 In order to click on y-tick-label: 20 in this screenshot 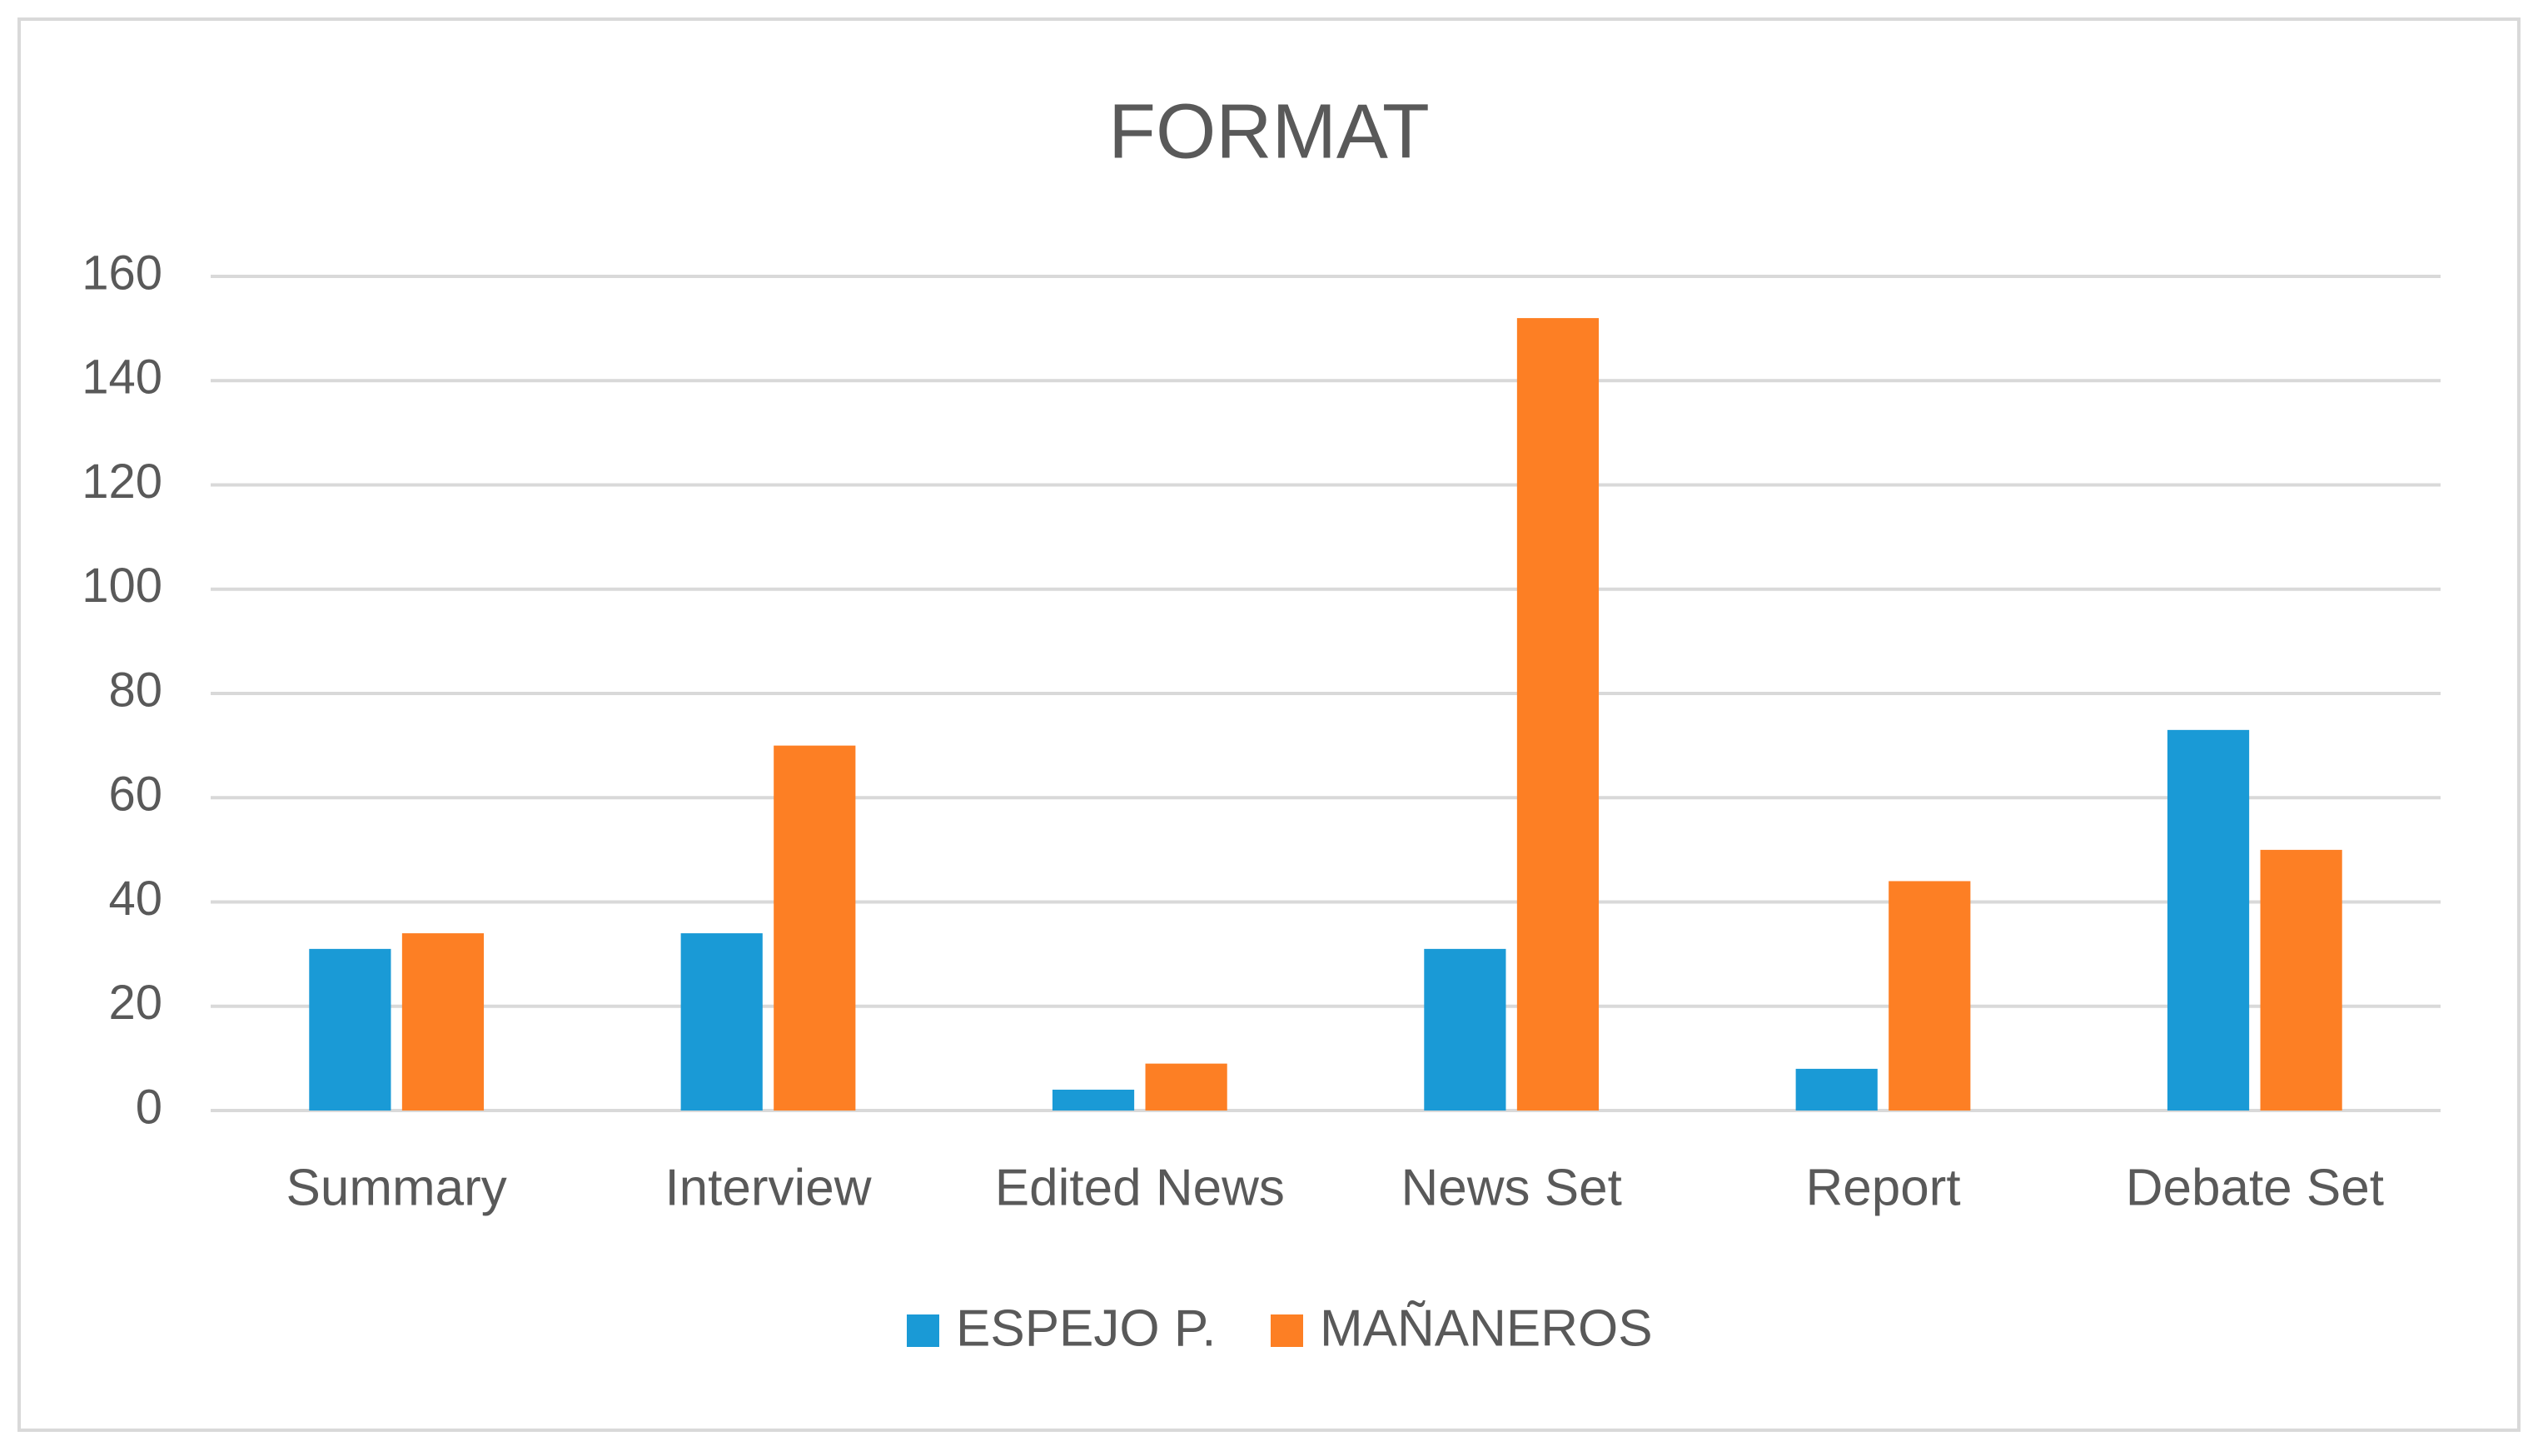, I will do `click(135, 1003)`.